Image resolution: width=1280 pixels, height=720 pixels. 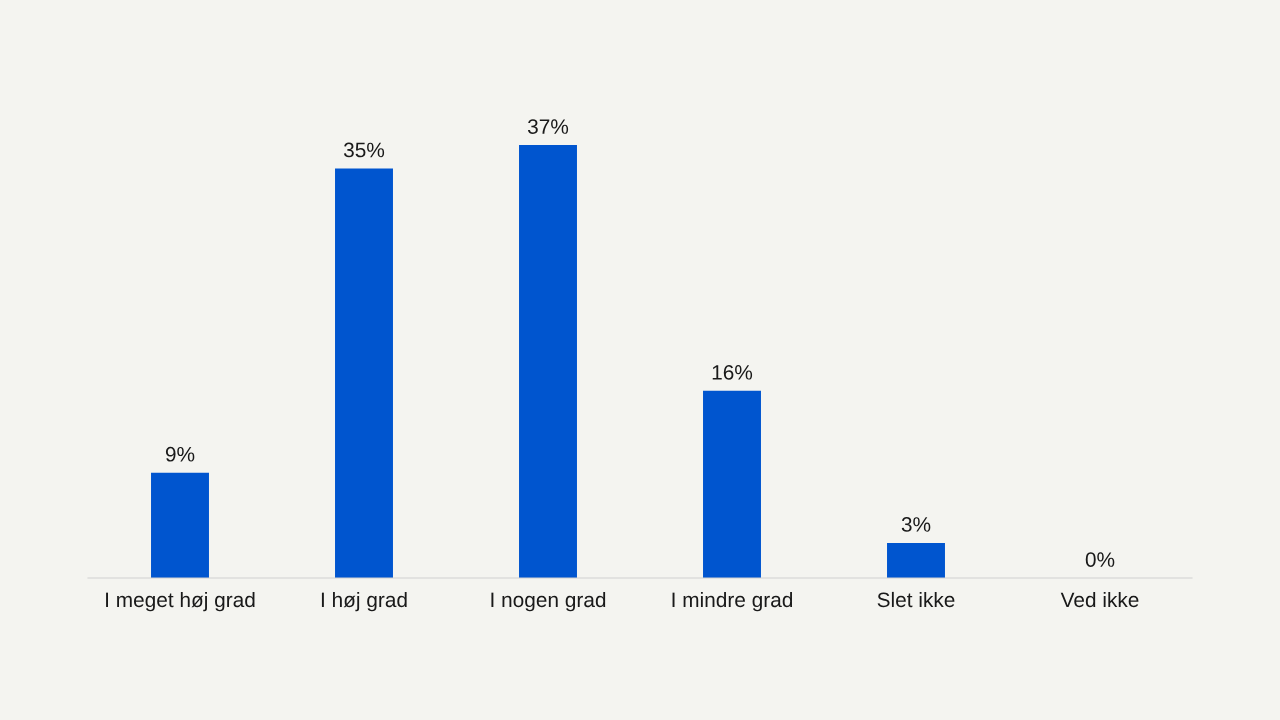 What do you see at coordinates (548, 601) in the screenshot?
I see `x-tick-label: I nogen grad` at bounding box center [548, 601].